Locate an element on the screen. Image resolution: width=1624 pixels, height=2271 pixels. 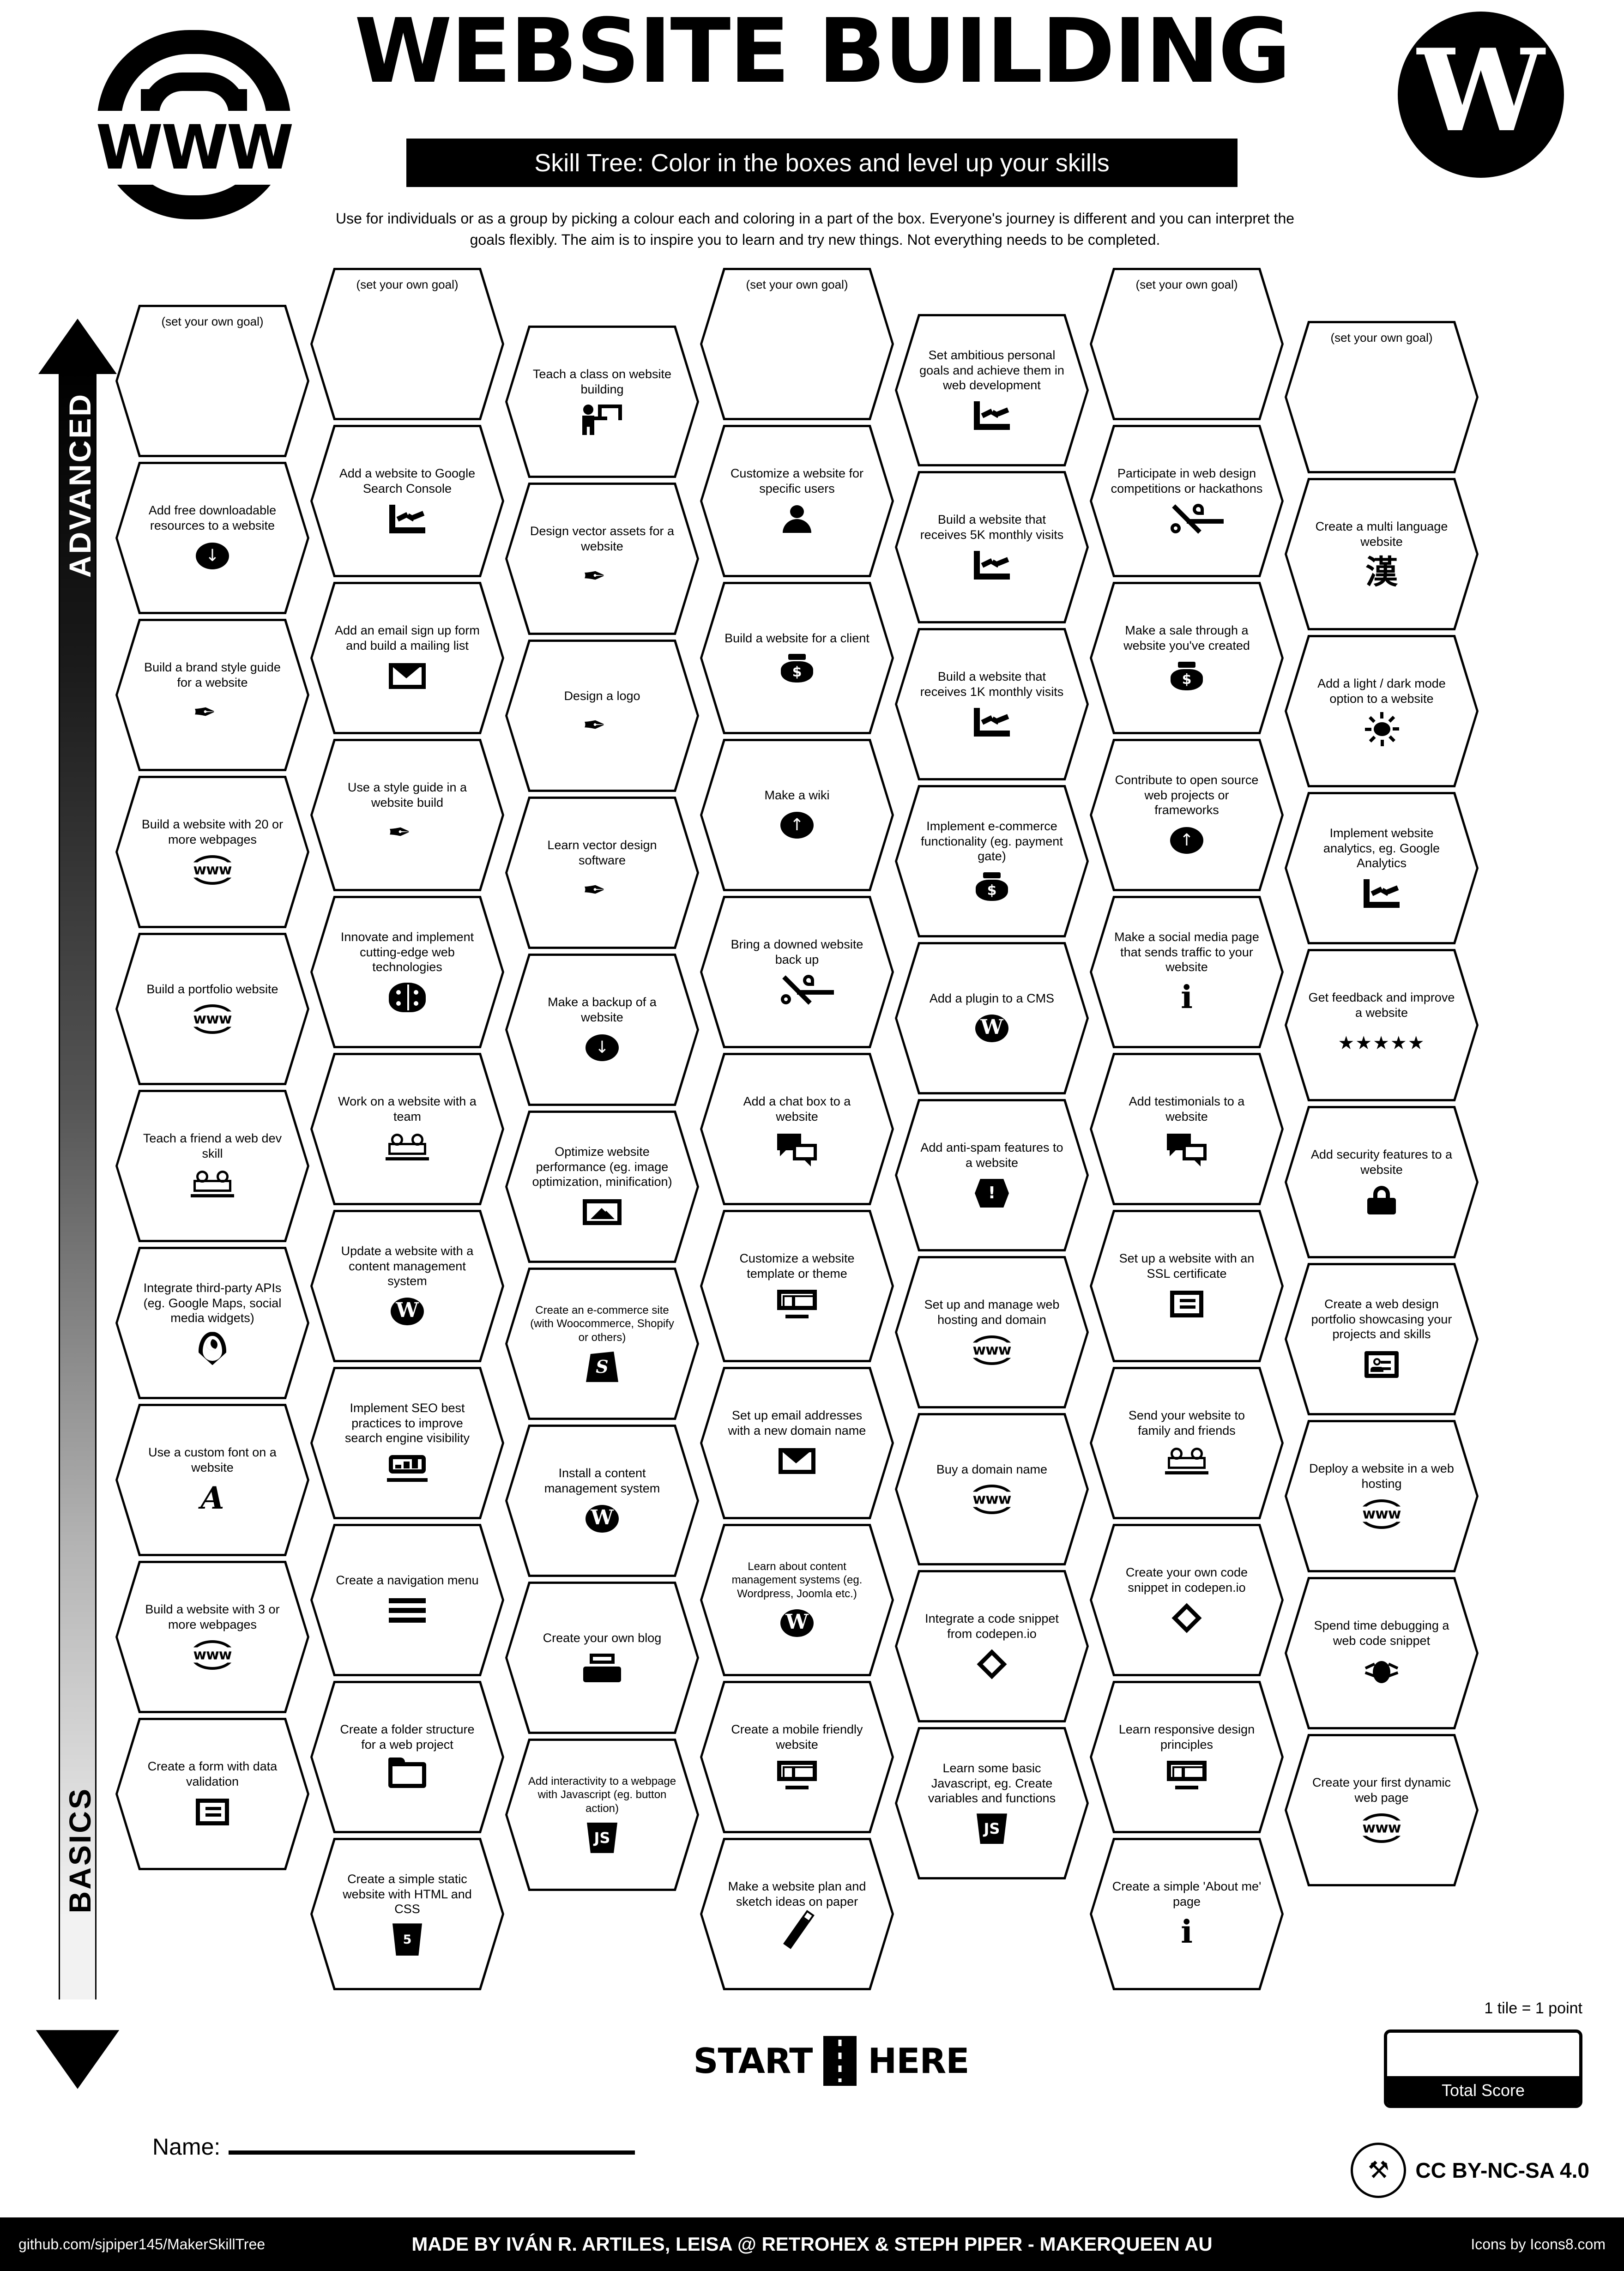
skill-tile: Create a multi language website 漢 is located at coordinates (1382, 554).